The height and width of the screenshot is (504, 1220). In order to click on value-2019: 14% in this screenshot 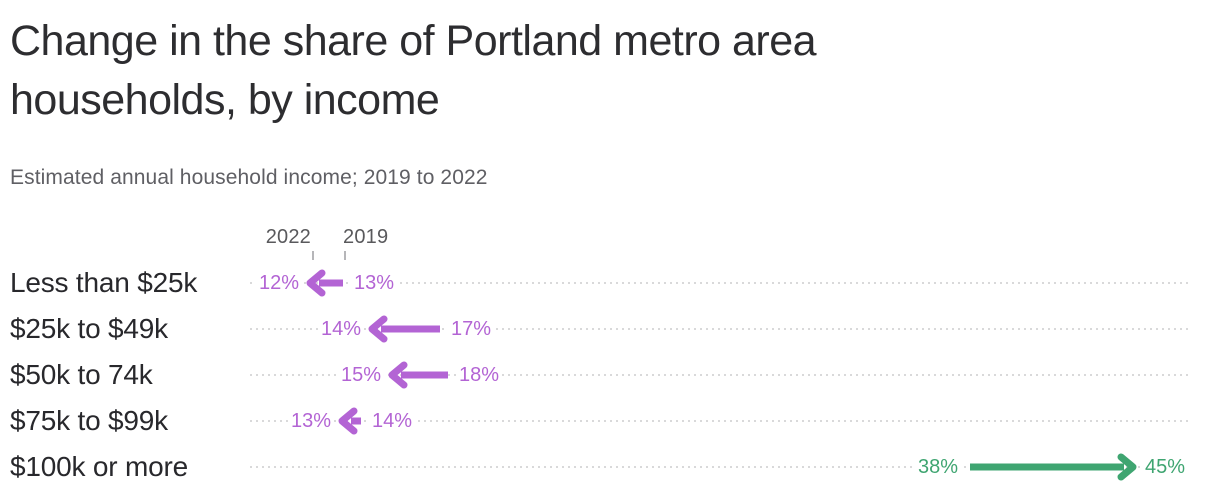, I will do `click(392, 421)`.